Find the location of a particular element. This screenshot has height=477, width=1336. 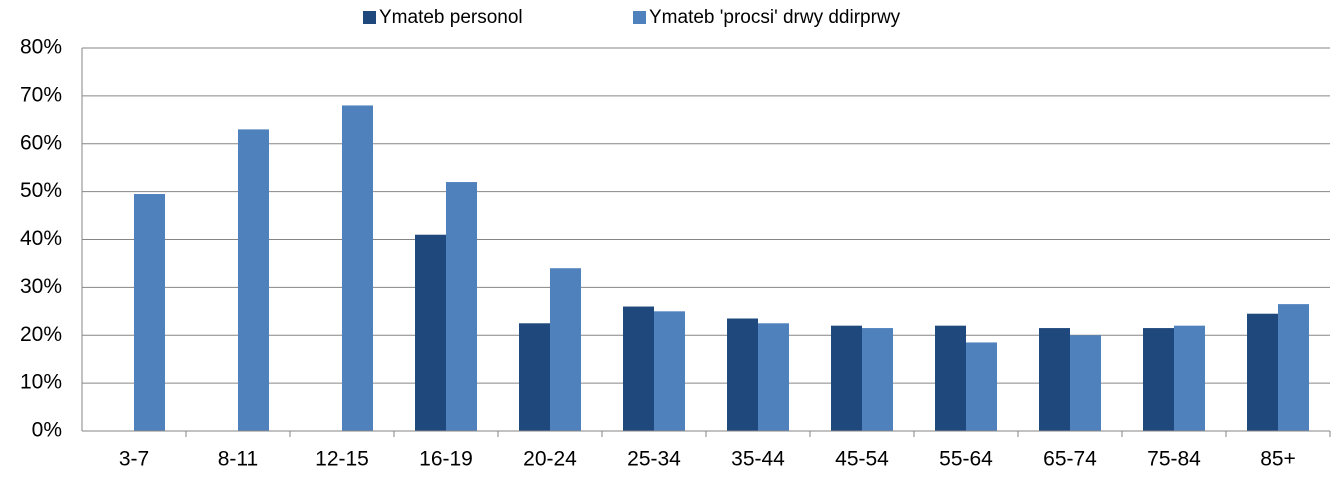

legend-label: Ymateb personol is located at coordinates (451, 17).